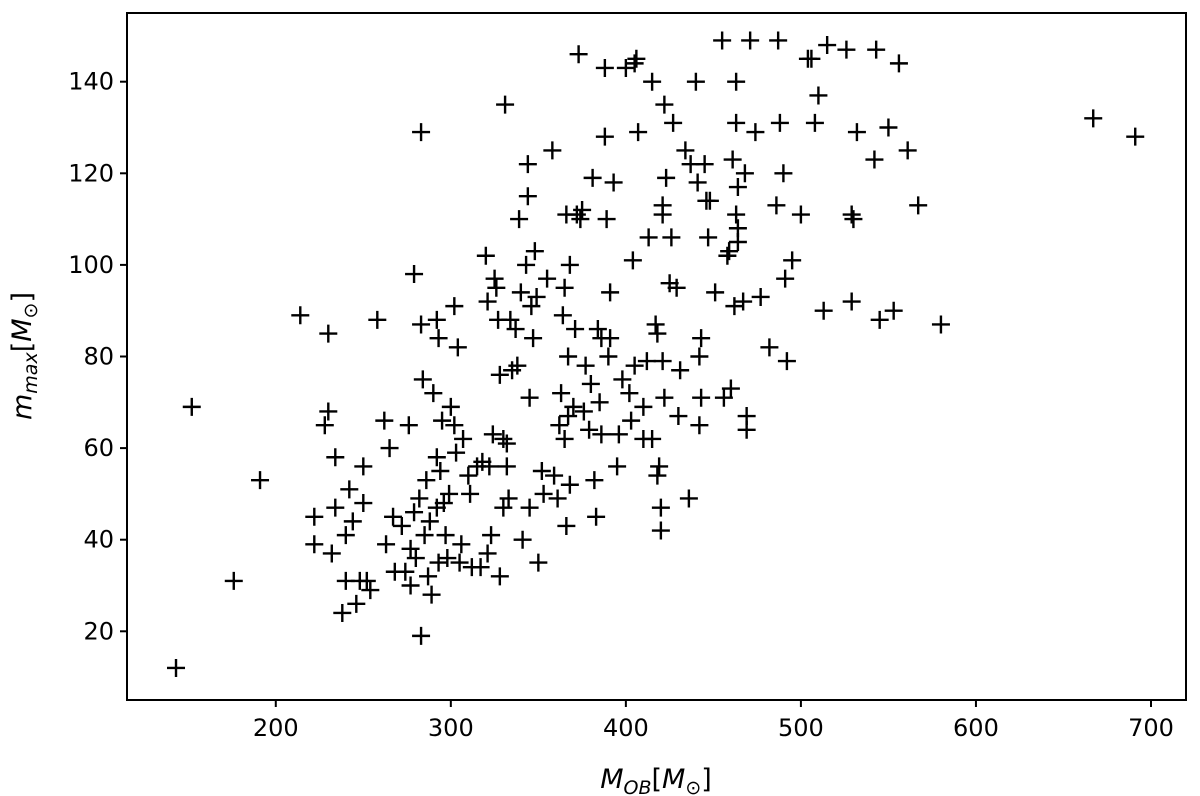 This screenshot has width=1200, height=796. What do you see at coordinates (1151, 728) in the screenshot?
I see `x-tick-label-700: 700` at bounding box center [1151, 728].